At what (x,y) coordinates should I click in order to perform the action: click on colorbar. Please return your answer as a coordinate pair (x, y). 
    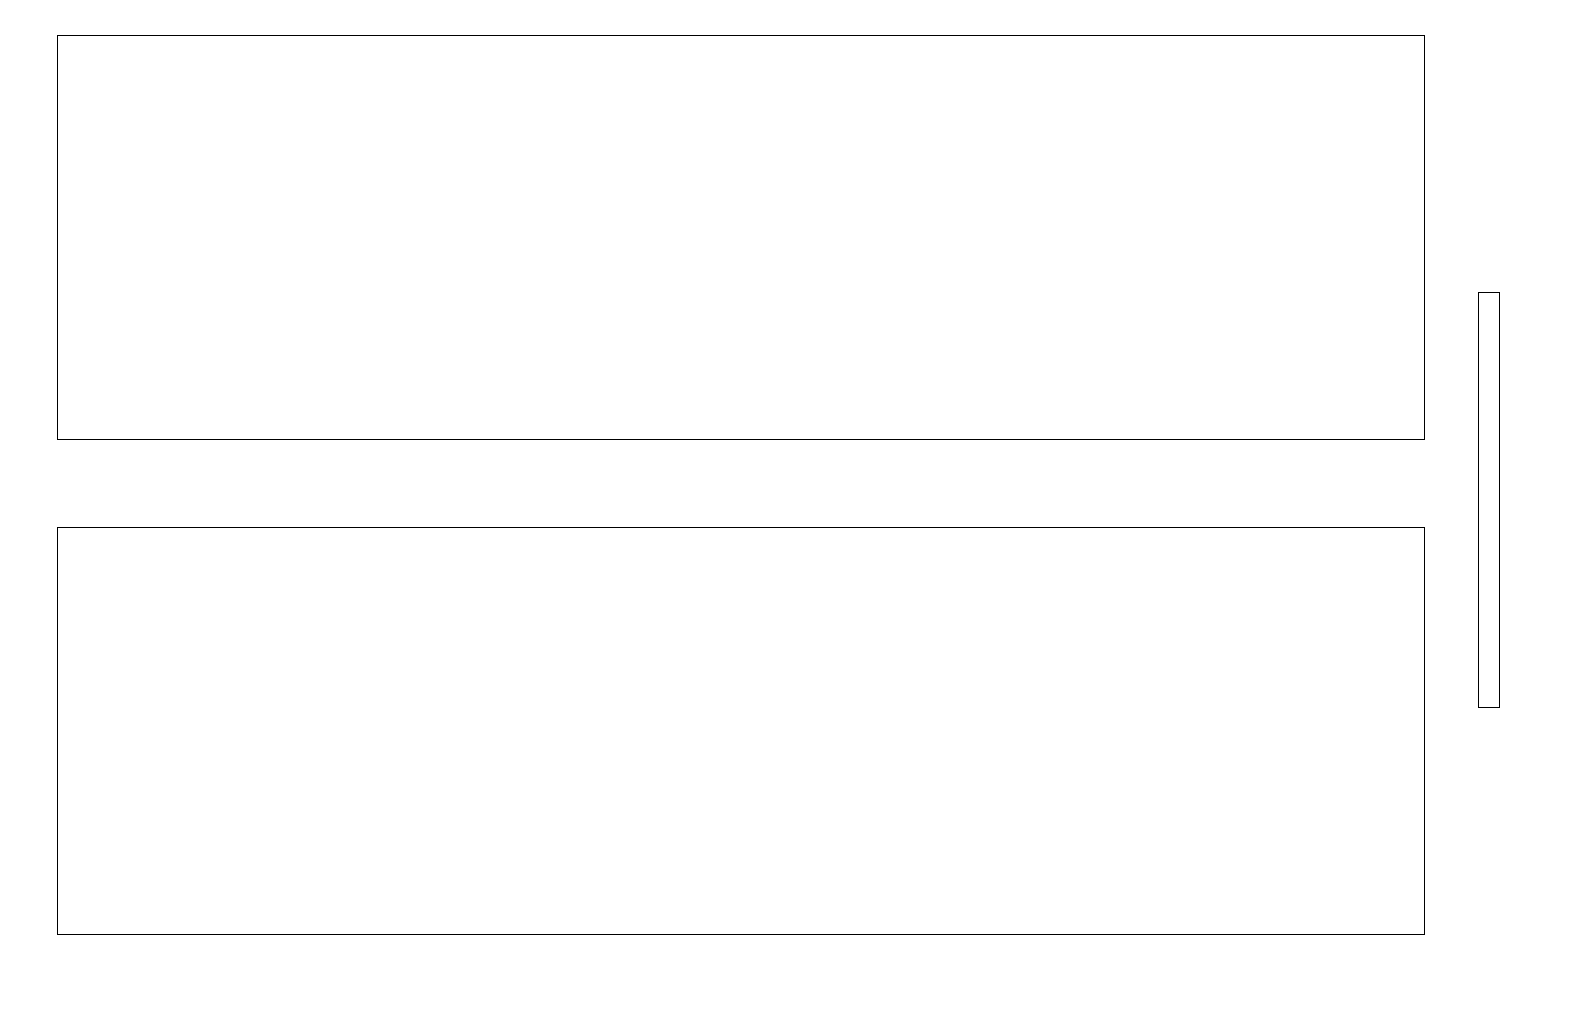
    Looking at the image, I should click on (1489, 500).